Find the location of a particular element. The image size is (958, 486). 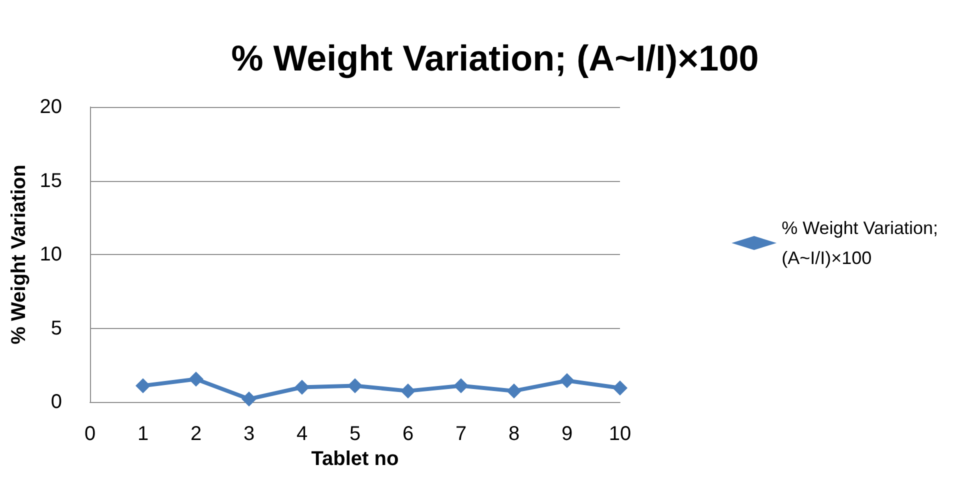

x-tick-label: 8 is located at coordinates (514, 434).